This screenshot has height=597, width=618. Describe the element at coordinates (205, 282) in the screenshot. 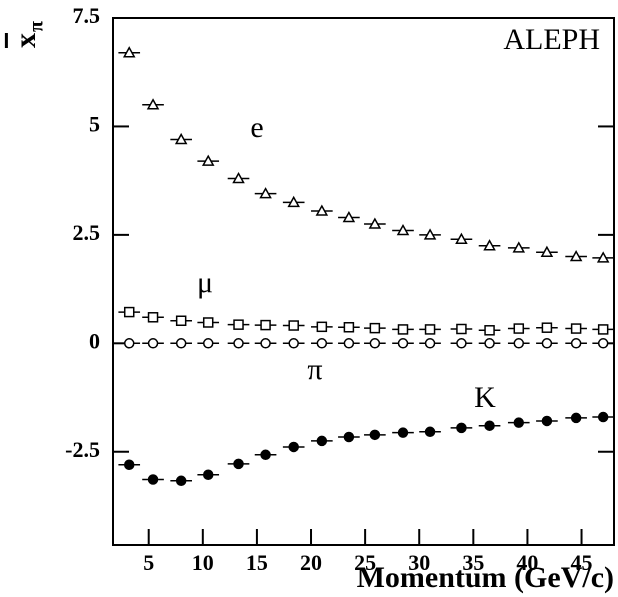

I see `series-label: μ` at that location.